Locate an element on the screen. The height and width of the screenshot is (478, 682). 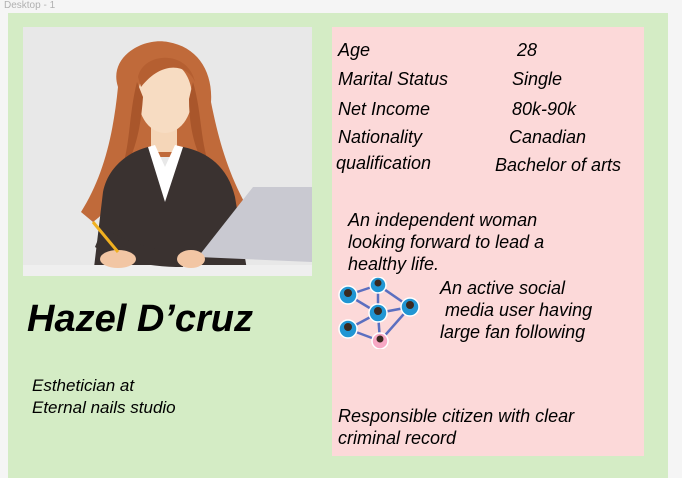
marital-status-label: Marital Status is located at coordinates (393, 79).